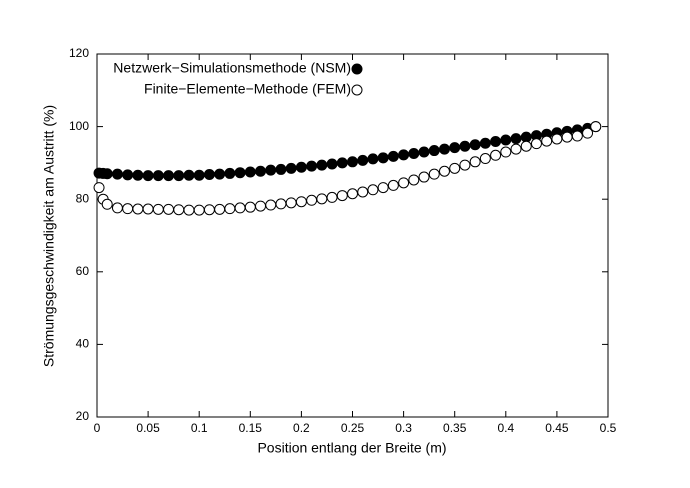 This screenshot has width=690, height=488. I want to click on legend-label: Finite−Elemente−Methode (FEM), so click(247, 89).